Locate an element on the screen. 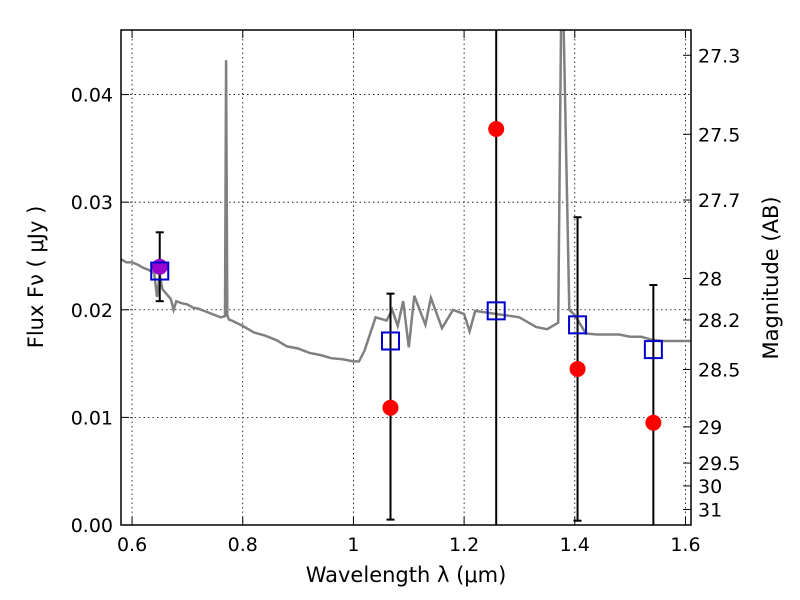  y2-tick-label: 27.5 is located at coordinates (719, 135).